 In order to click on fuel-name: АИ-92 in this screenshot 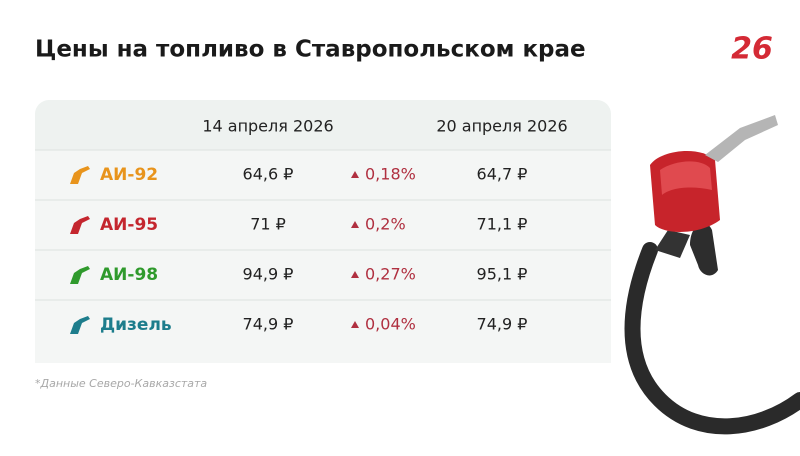, I will do `click(129, 175)`.